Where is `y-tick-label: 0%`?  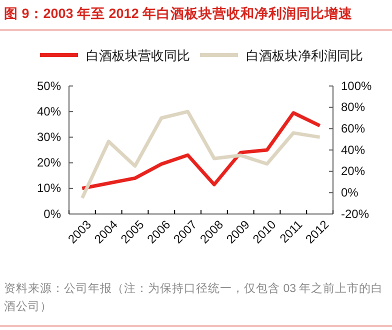
y-tick-label: 0% is located at coordinates (53, 213).